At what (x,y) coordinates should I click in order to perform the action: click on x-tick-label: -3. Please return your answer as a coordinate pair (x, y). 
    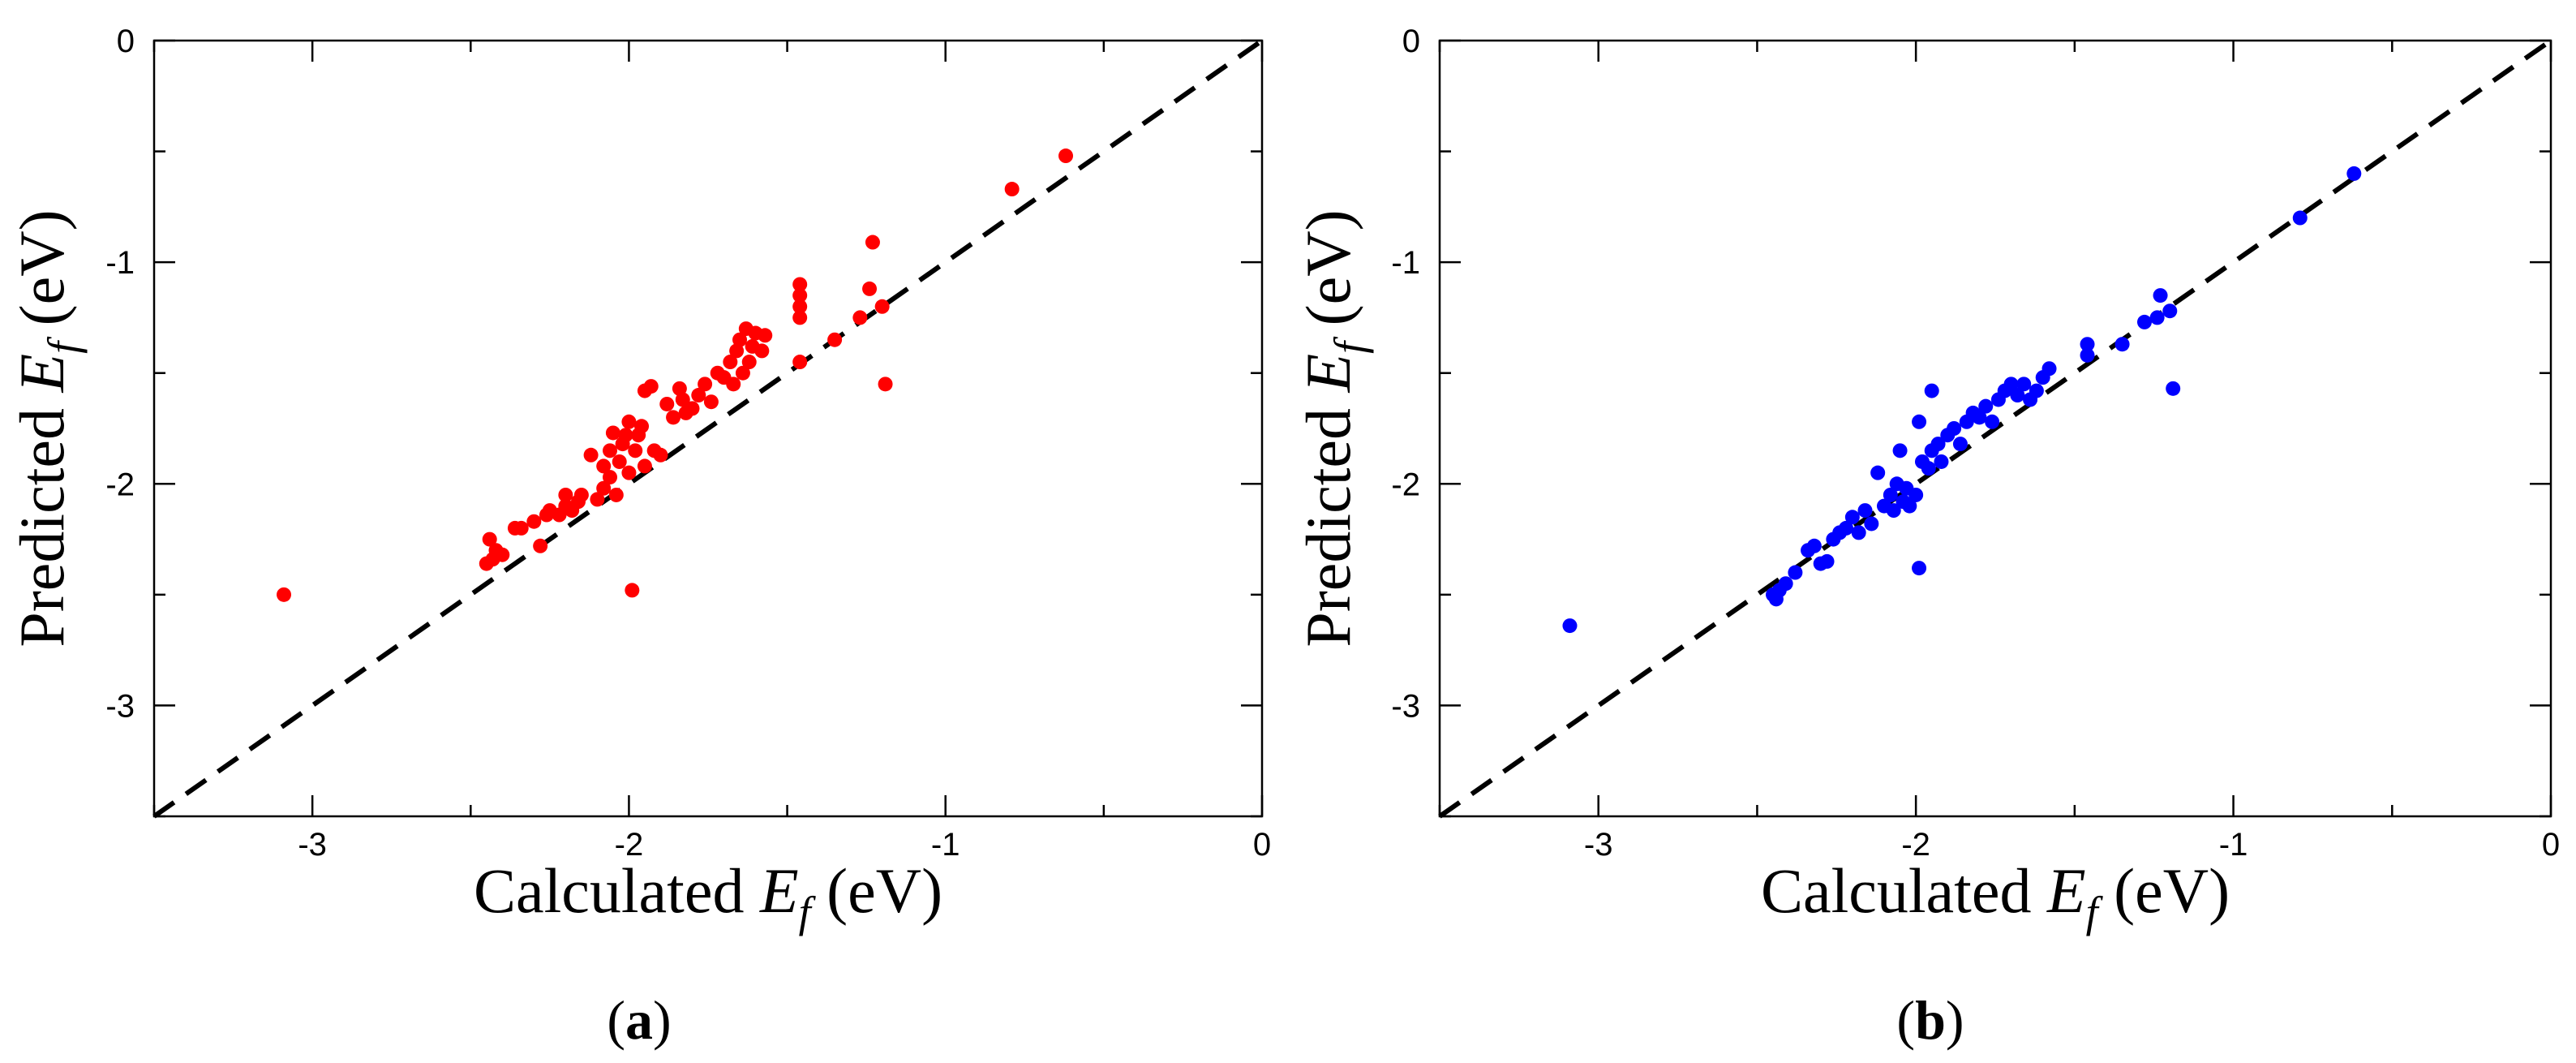
    Looking at the image, I should click on (312, 845).